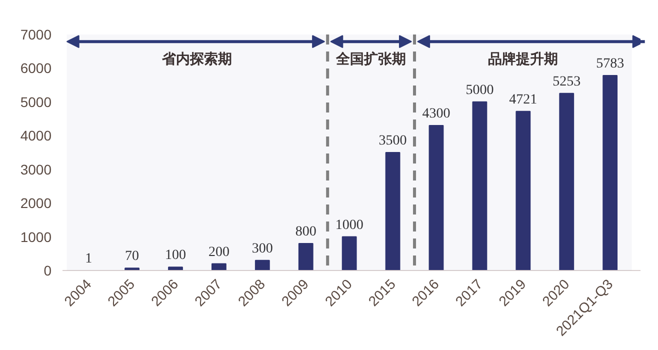 This screenshot has width=658, height=350. What do you see at coordinates (436, 114) in the screenshot?
I see `data-label: 4300` at bounding box center [436, 114].